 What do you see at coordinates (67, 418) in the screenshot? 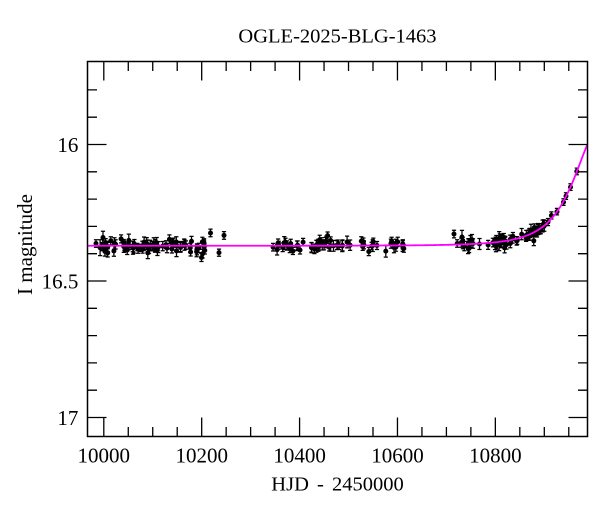
I see `svg-text: 17` at bounding box center [67, 418].